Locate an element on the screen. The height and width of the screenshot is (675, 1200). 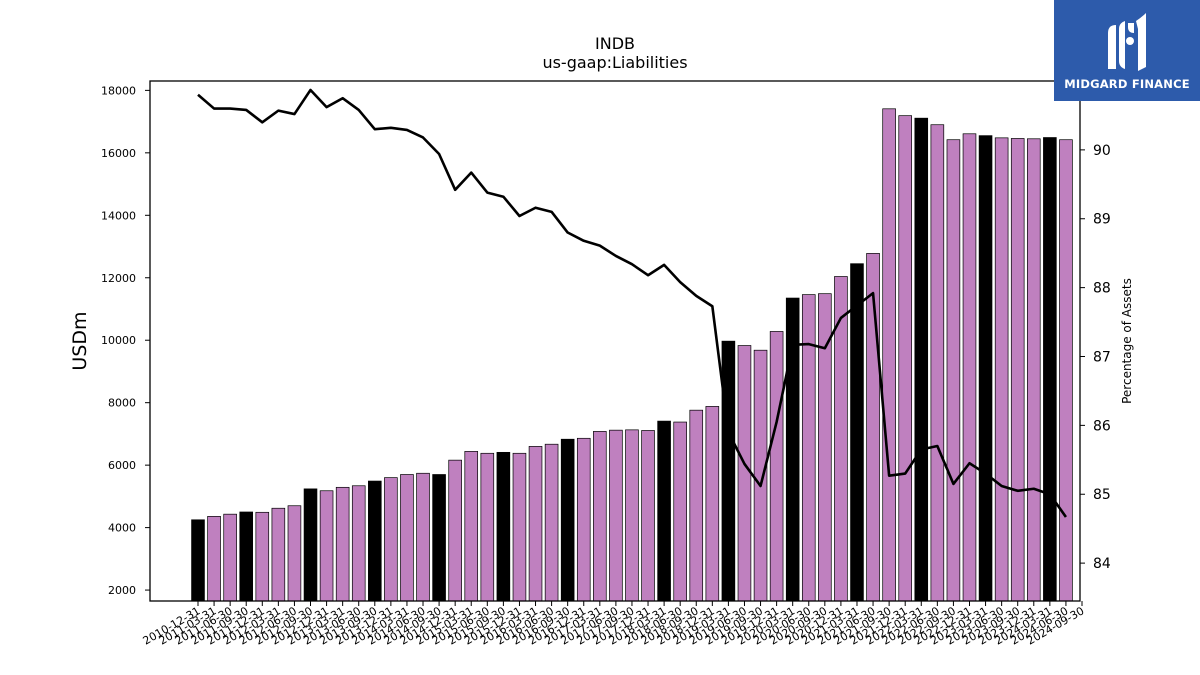
y2-tick-label: 87 is located at coordinates (1102, 357).